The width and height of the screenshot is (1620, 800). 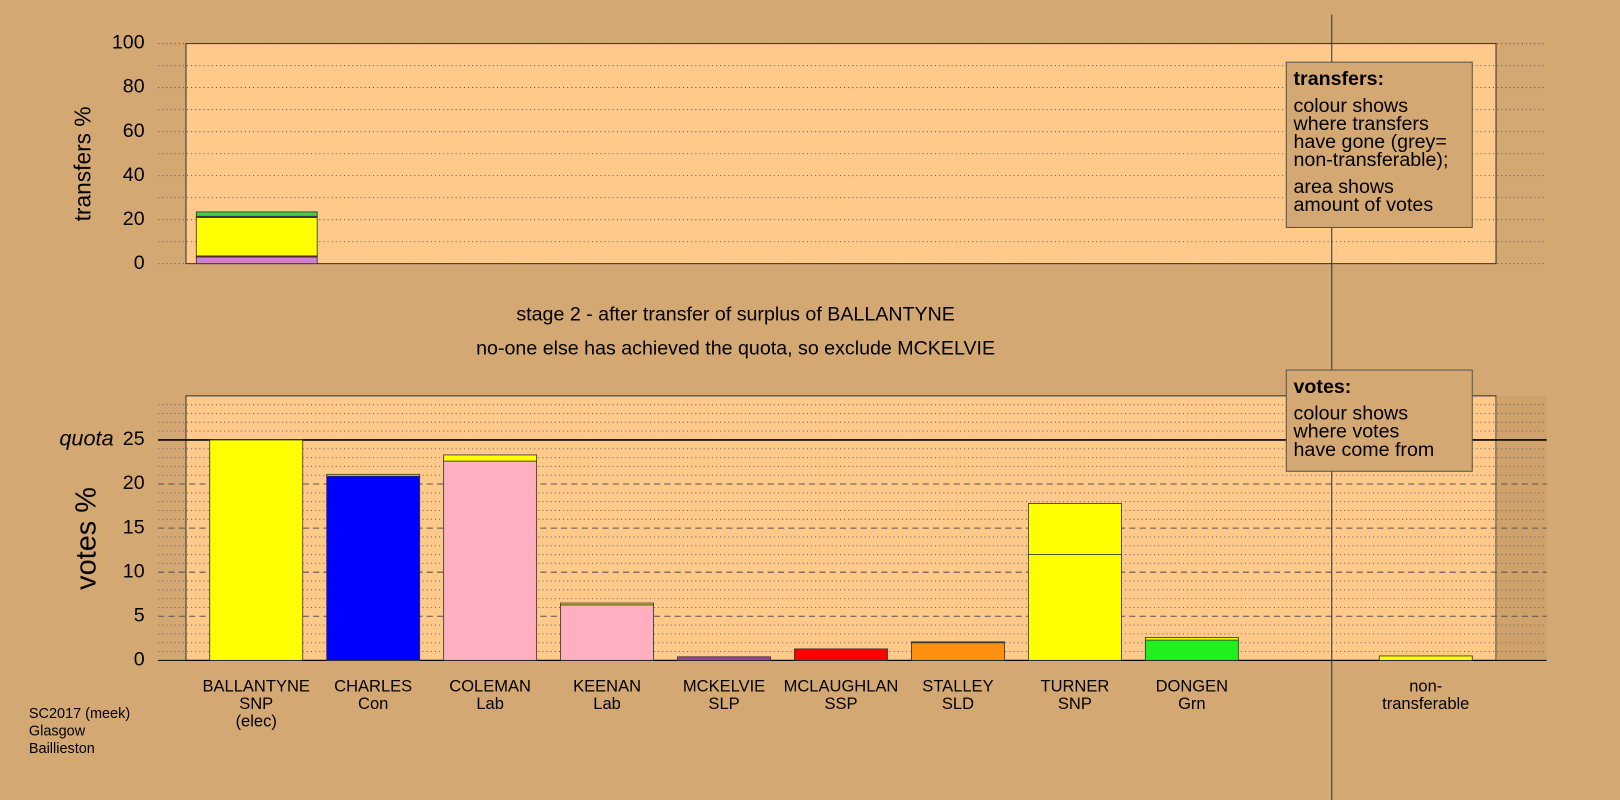 What do you see at coordinates (1344, 187) in the screenshot?
I see `legend-text: area shows` at bounding box center [1344, 187].